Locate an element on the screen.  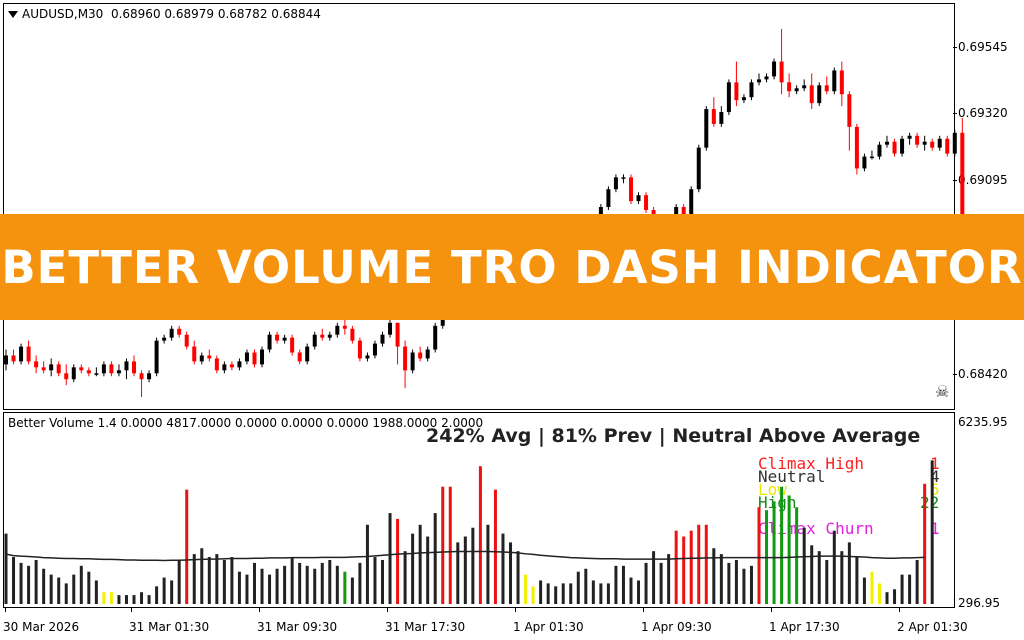
time-label: 1 Apr 09:30 is located at coordinates (676, 627).